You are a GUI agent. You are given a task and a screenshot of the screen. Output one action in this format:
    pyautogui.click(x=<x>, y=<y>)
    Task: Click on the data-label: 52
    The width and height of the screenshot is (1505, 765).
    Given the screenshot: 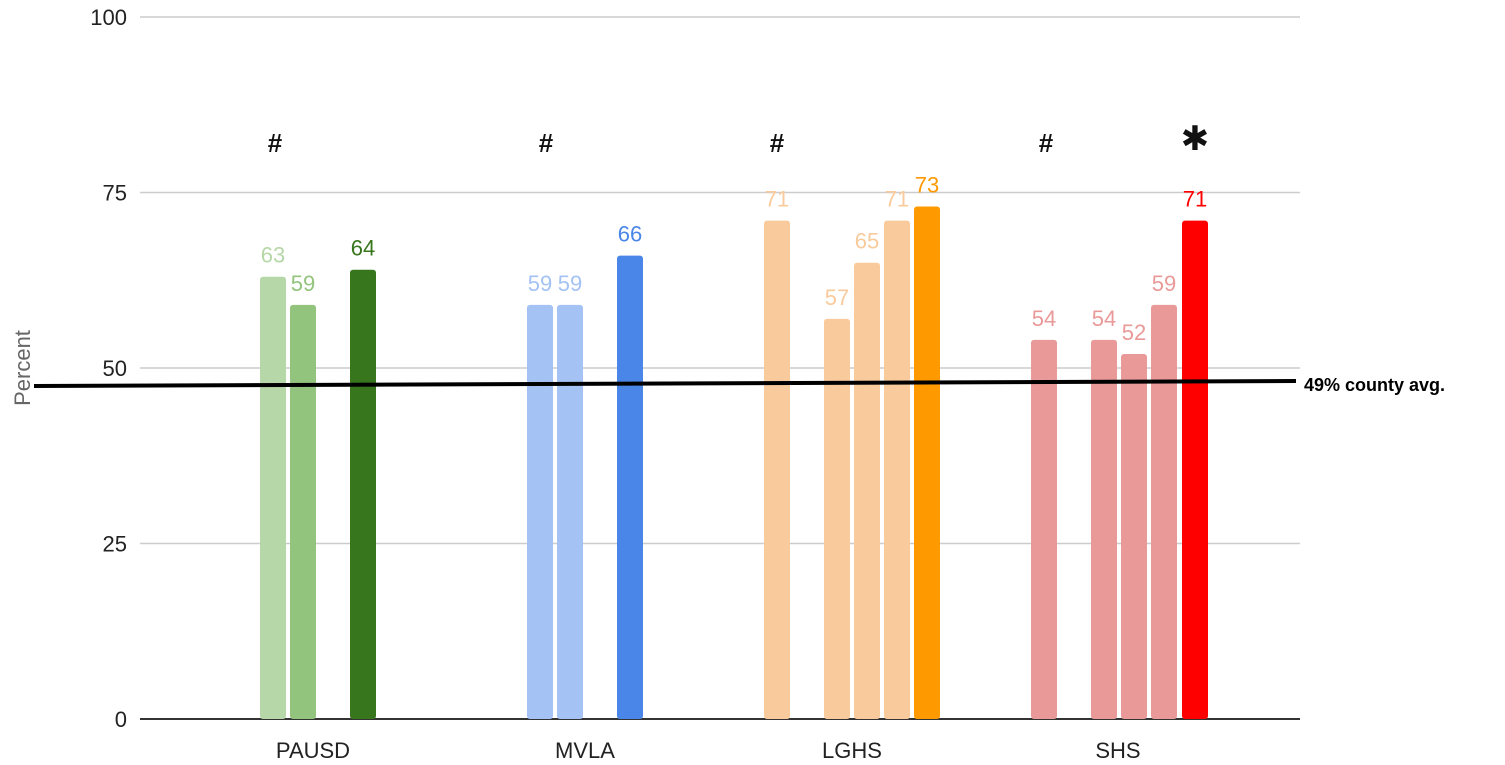 What is the action you would take?
    pyautogui.click(x=1134, y=332)
    